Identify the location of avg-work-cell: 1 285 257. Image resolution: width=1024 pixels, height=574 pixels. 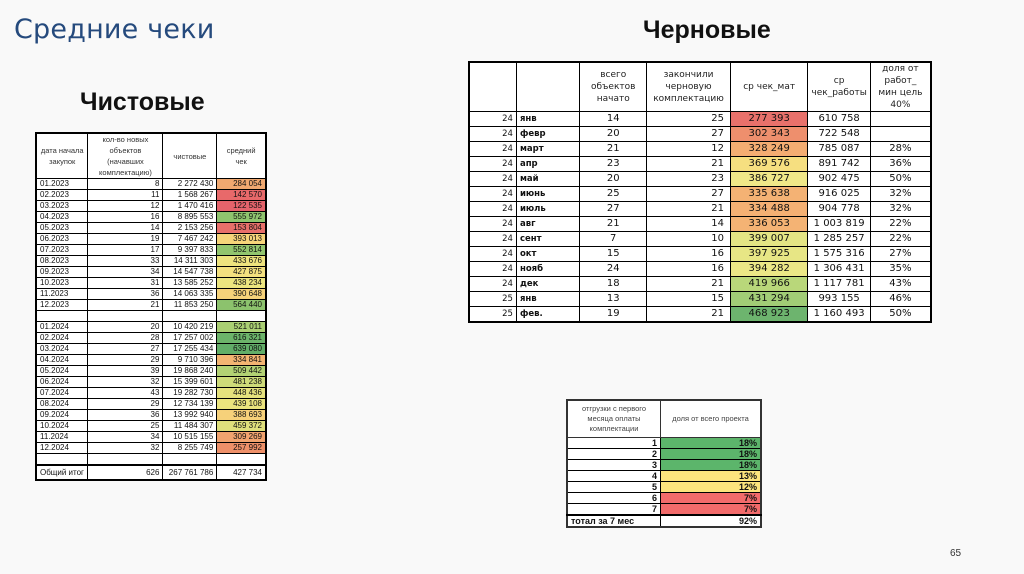
(839, 239).